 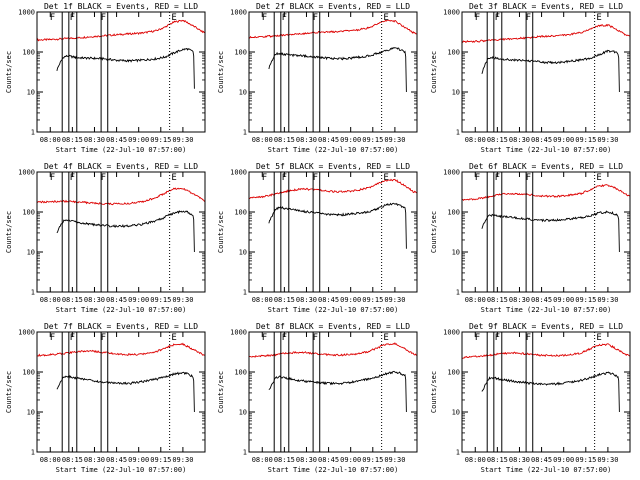 What do you see at coordinates (121, 326) in the screenshot?
I see `panel-title: Det 7f BLACK = Events, RED = LLD` at bounding box center [121, 326].